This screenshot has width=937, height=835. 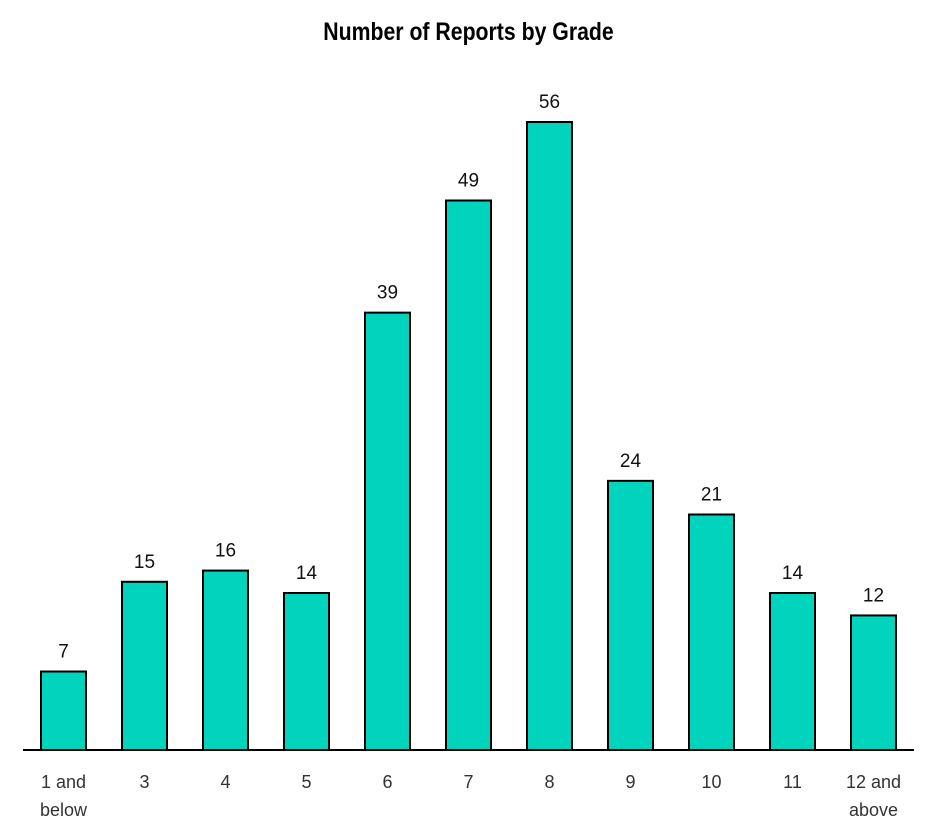 I want to click on x-tick-label-2: 4, so click(x=225, y=782).